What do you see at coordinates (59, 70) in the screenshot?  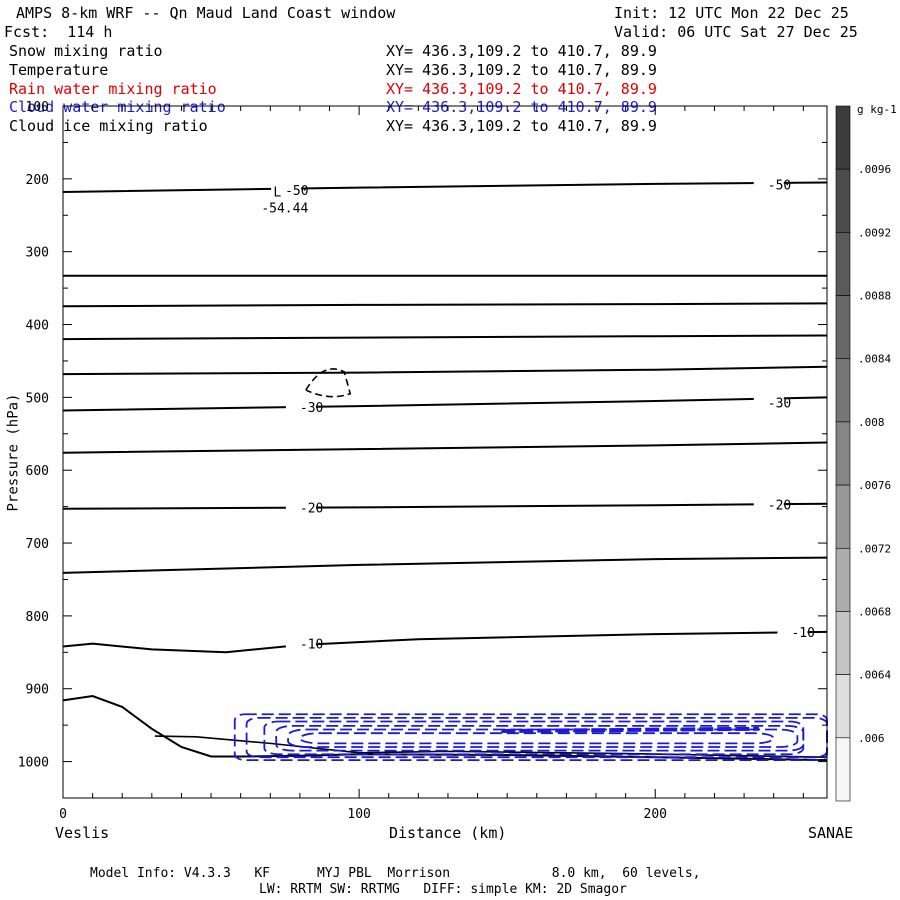 I see `field-name: Temperature` at bounding box center [59, 70].